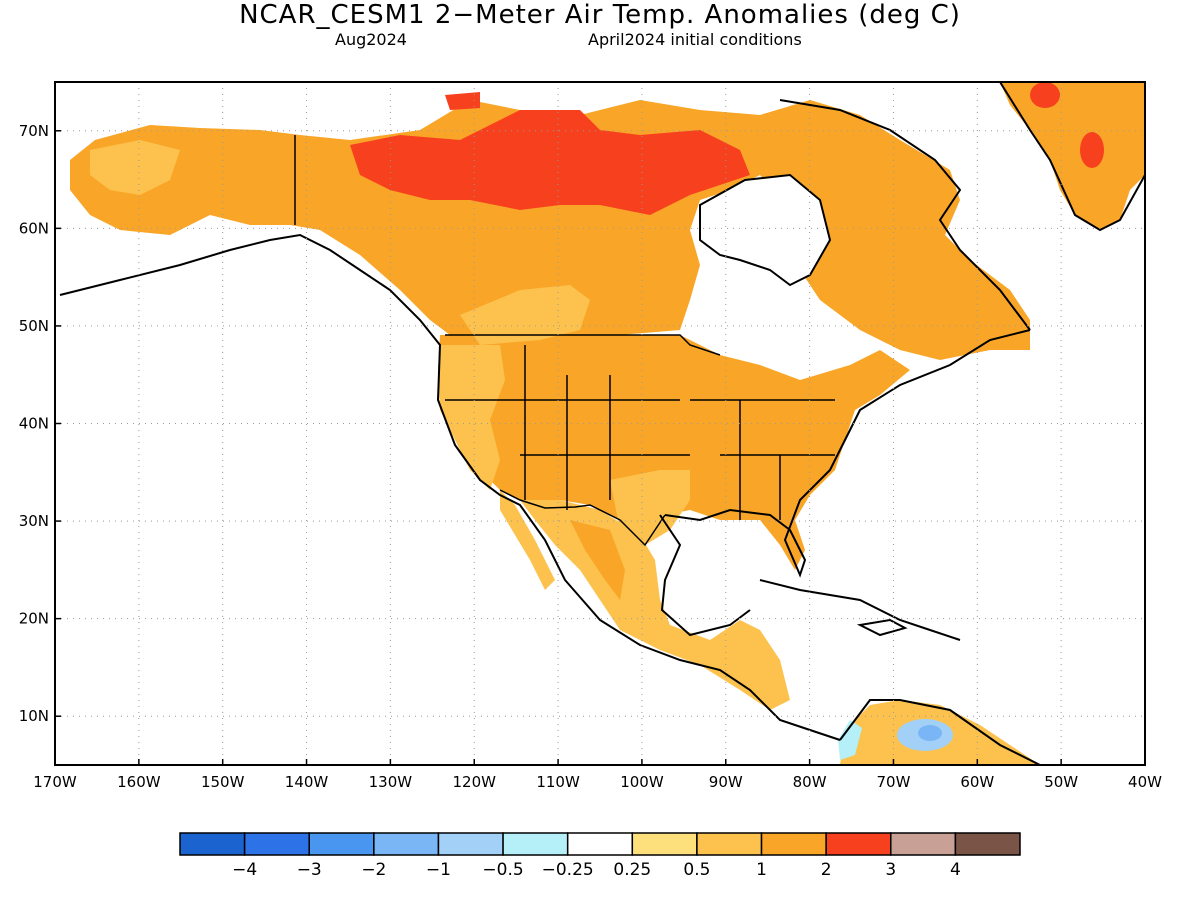 This screenshot has width=1200, height=900. I want to click on colorbar-label: −0.5, so click(502, 870).